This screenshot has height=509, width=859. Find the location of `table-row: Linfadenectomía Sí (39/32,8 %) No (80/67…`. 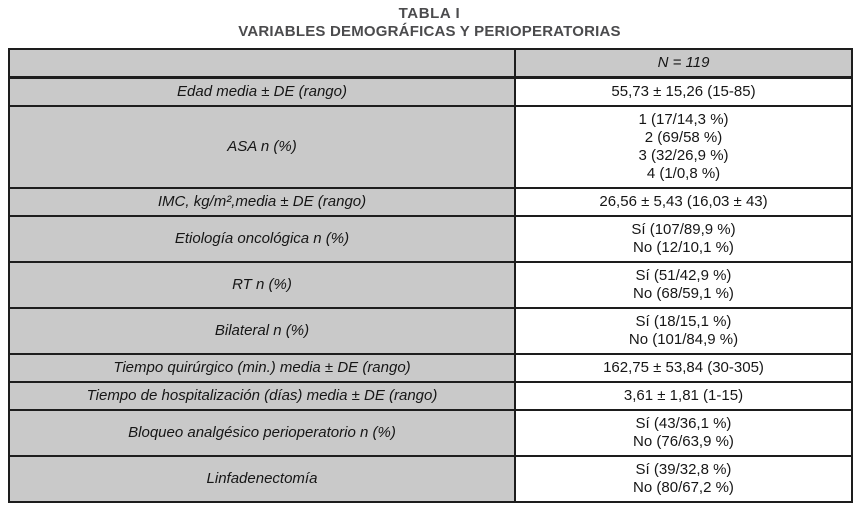

table-row: Linfadenectomía Sí (39/32,8 %) No (80/67… is located at coordinates (430, 479).